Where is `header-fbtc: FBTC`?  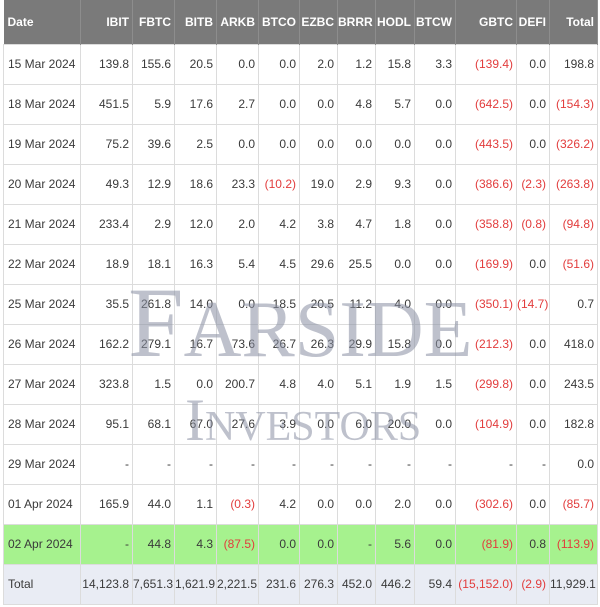 header-fbtc: FBTC is located at coordinates (153, 22).